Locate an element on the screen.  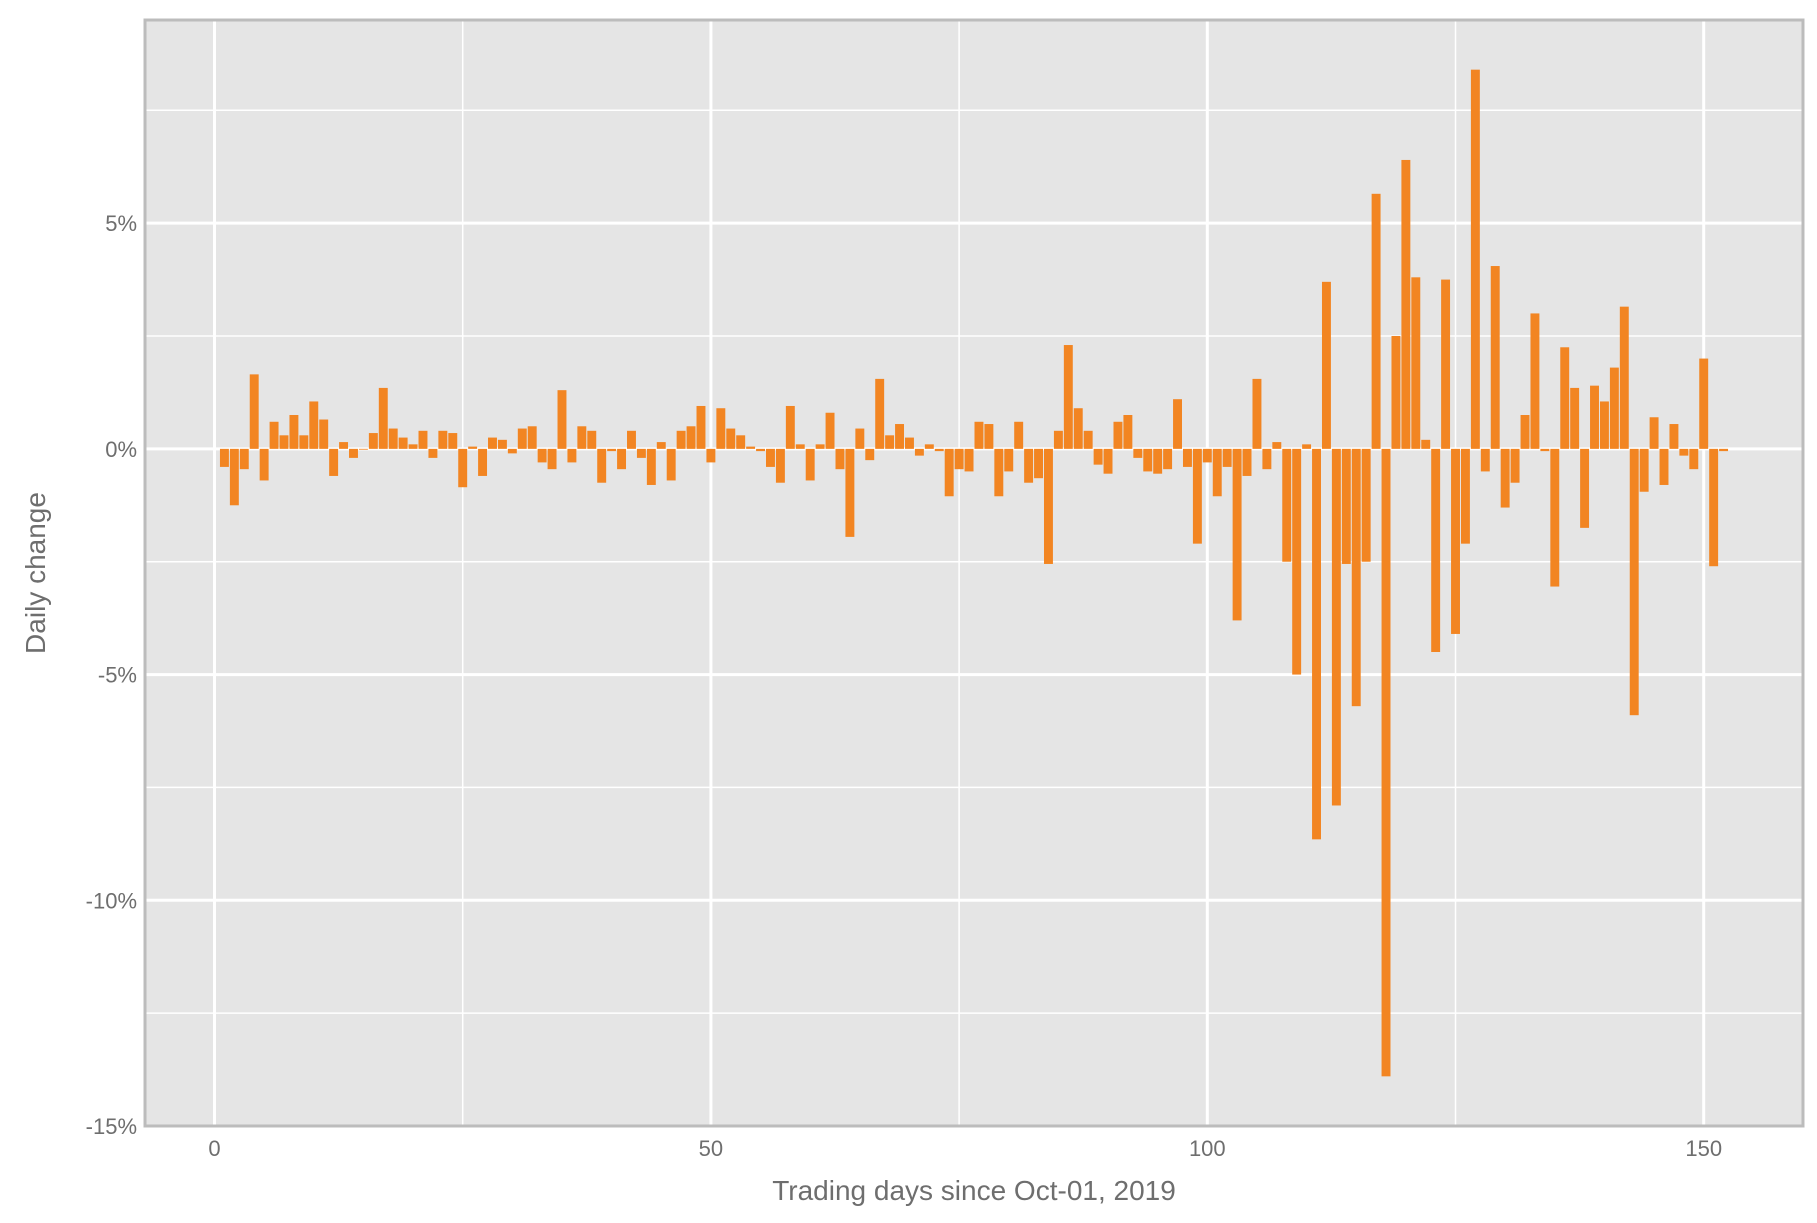
y-axis-tick-labels: -15% -10% -5% 0% 5% is located at coordinates (111, 675).